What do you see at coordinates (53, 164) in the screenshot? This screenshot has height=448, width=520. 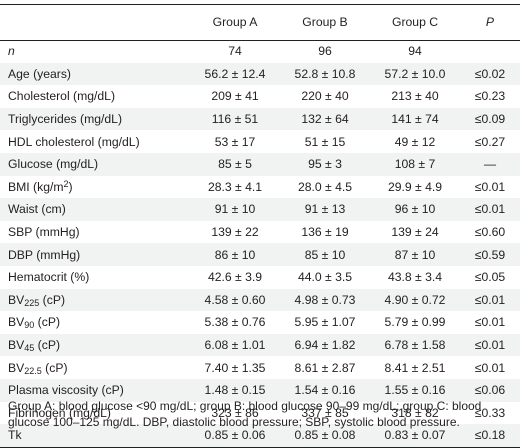 I see `row-label-text: Glucose (mg/dL)` at bounding box center [53, 164].